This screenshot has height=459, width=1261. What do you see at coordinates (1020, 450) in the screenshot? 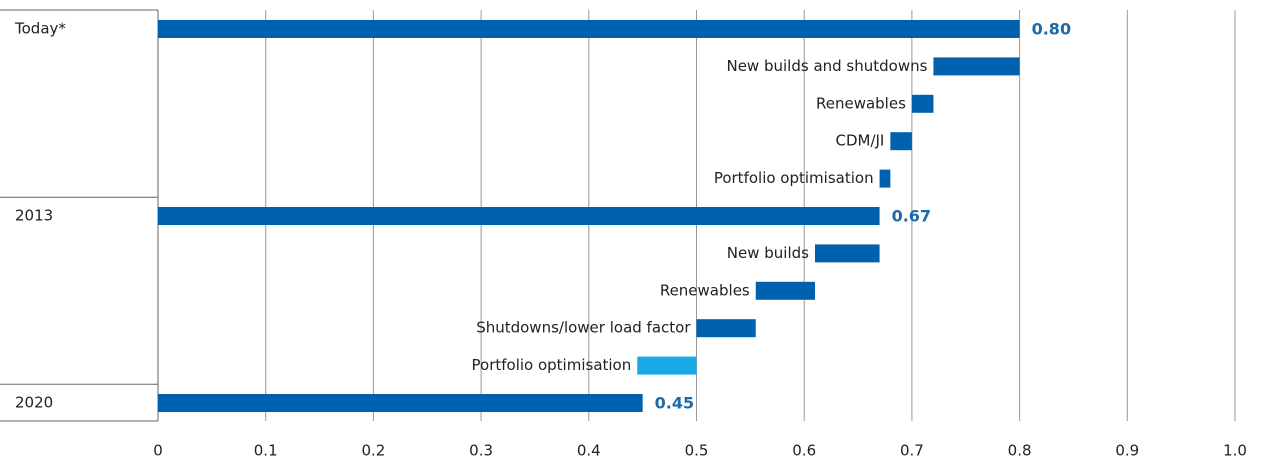
I see `x-tick-label: 0.8` at bounding box center [1020, 450].